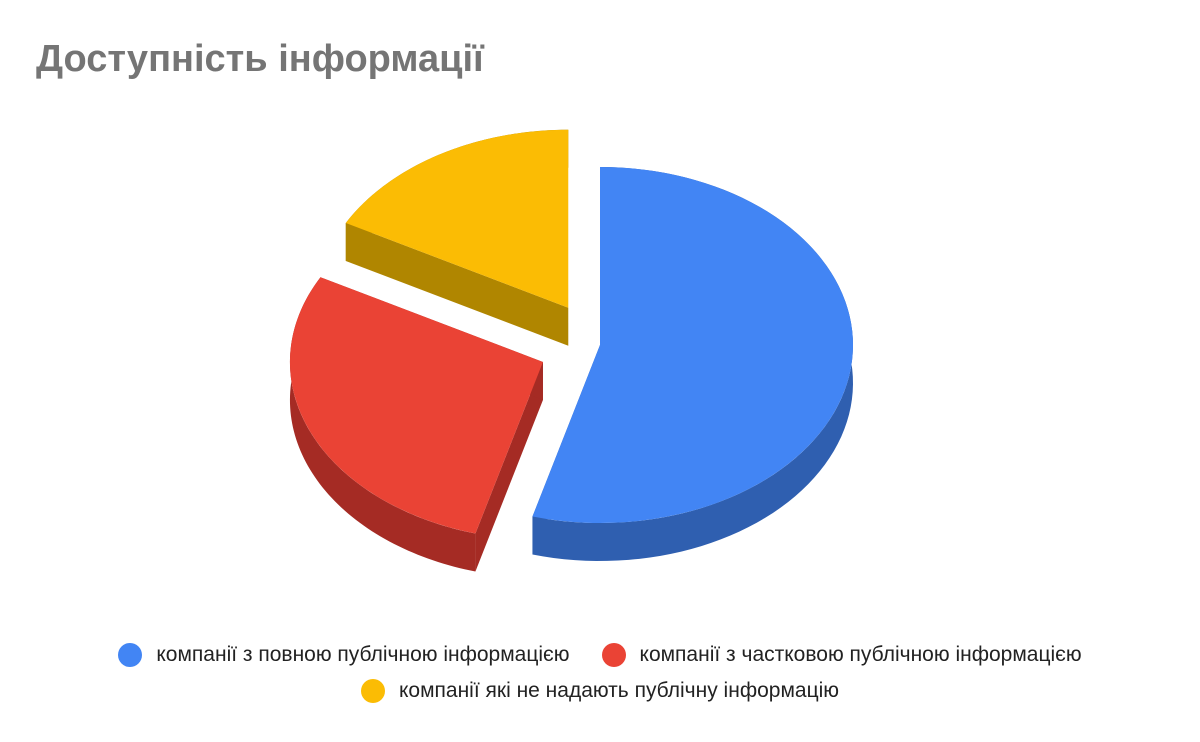 The image size is (1200, 742). I want to click on chart-title: Доступність інформації, so click(260, 59).